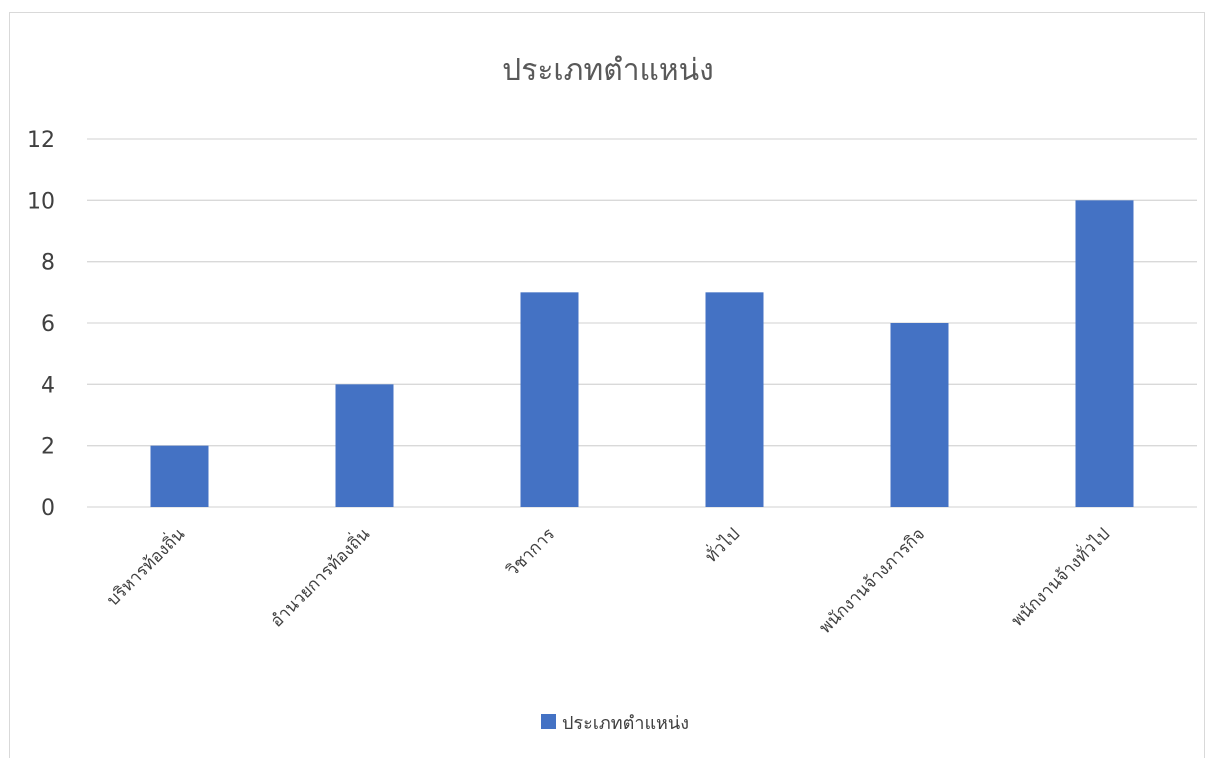 The height and width of the screenshot is (758, 1216). What do you see at coordinates (48, 447) in the screenshot?
I see `y-tick-label: 2` at bounding box center [48, 447].